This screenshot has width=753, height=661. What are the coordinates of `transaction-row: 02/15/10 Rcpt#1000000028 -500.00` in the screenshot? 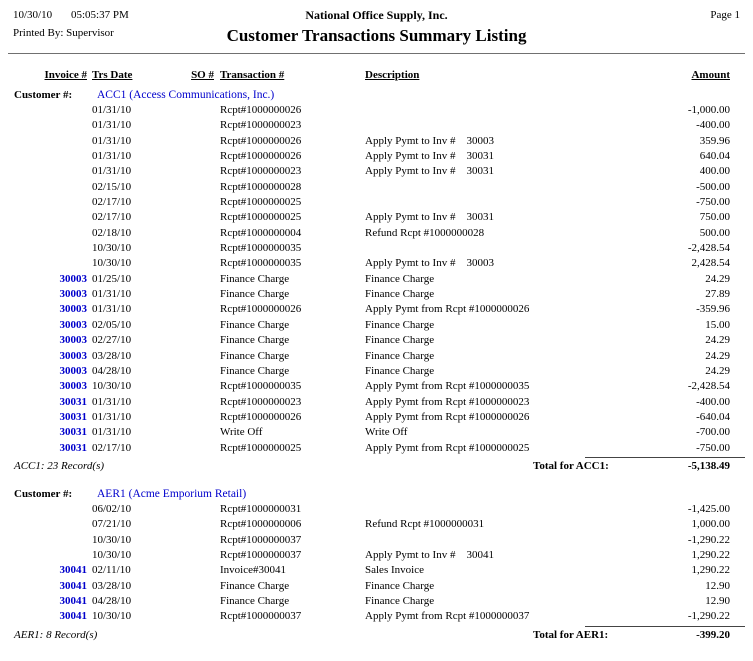 It's located at (376, 187).